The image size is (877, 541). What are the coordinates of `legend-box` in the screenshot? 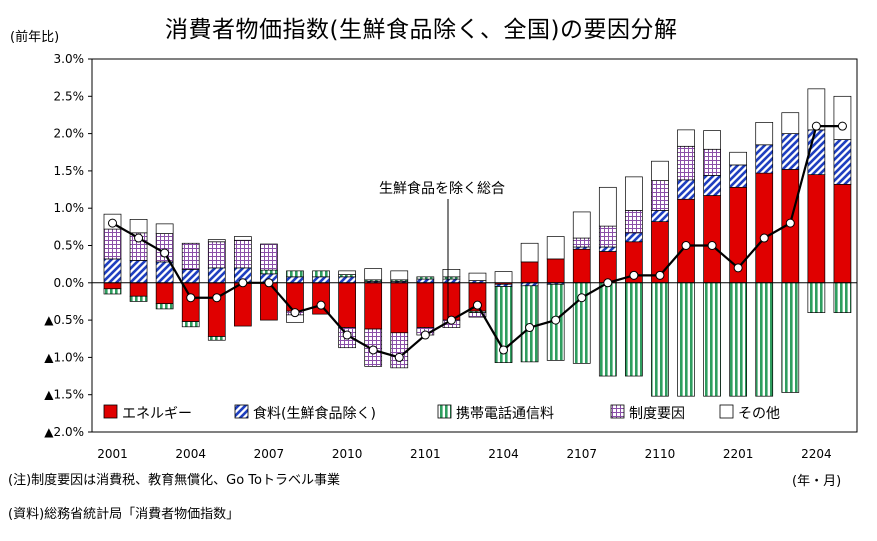 It's located at (455, 412).